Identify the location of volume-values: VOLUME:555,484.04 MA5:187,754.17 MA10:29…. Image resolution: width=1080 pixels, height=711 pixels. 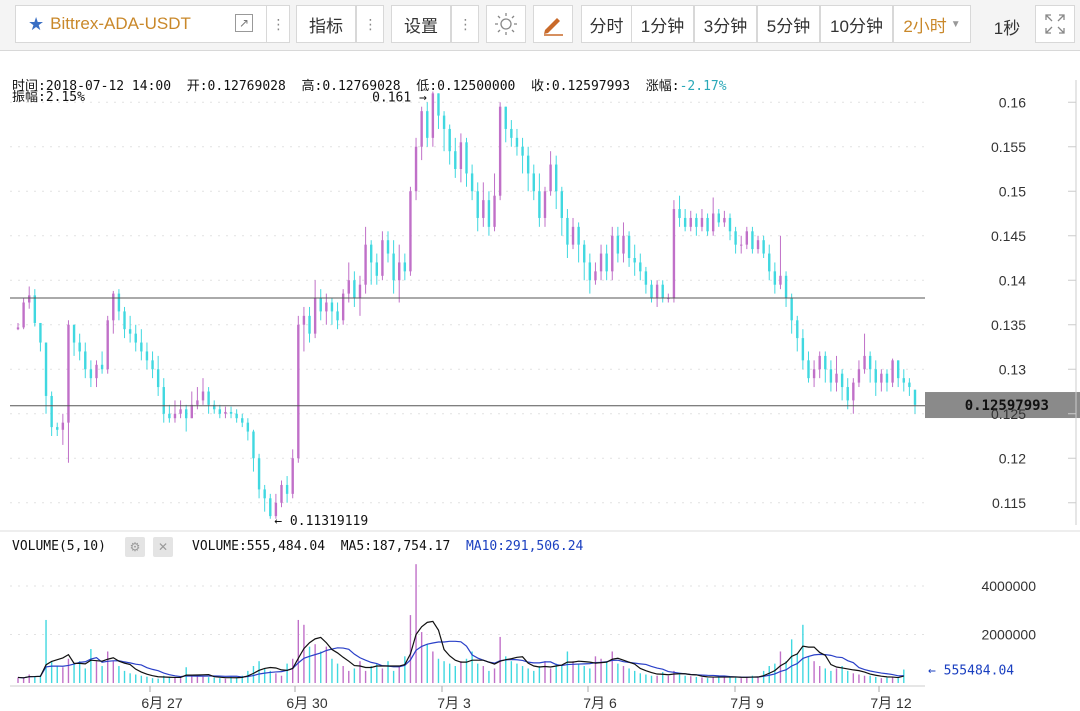
(387, 546).